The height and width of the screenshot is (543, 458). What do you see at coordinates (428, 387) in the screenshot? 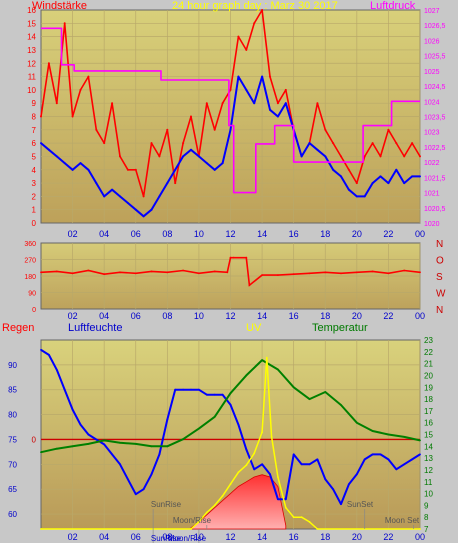
I see `temperature-tick-label: 19` at bounding box center [428, 387].